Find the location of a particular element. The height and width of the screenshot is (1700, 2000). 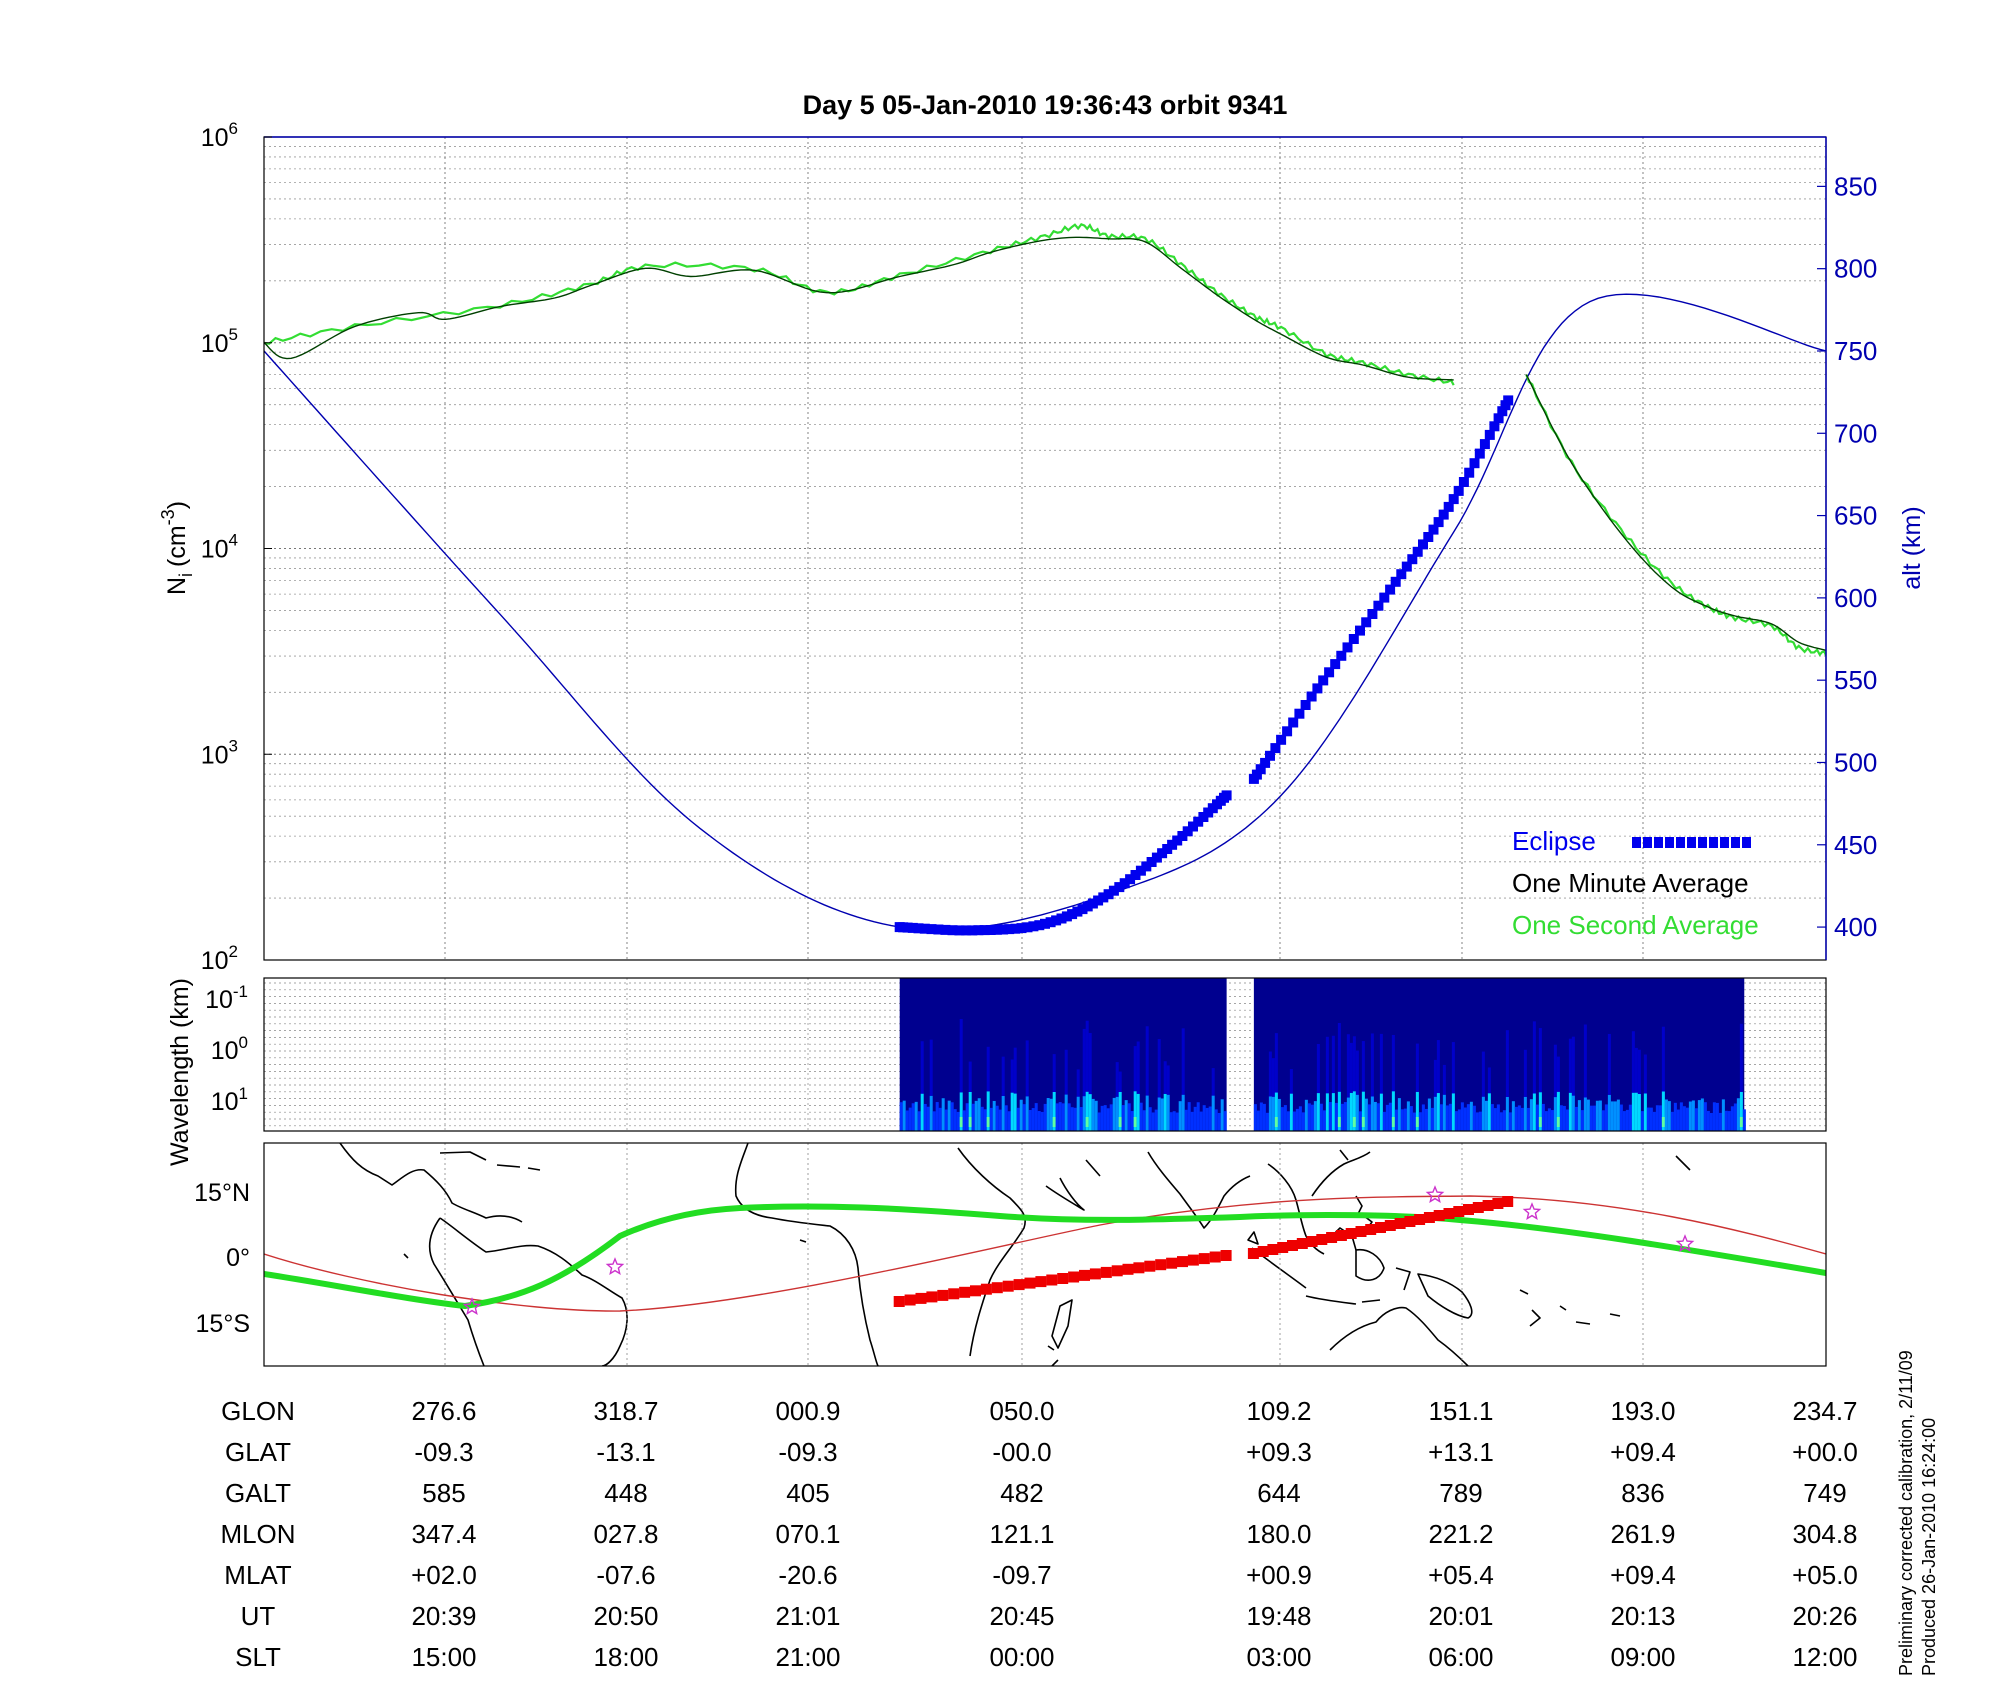

spectrogram-hot is located at coordinates (961, 1122).